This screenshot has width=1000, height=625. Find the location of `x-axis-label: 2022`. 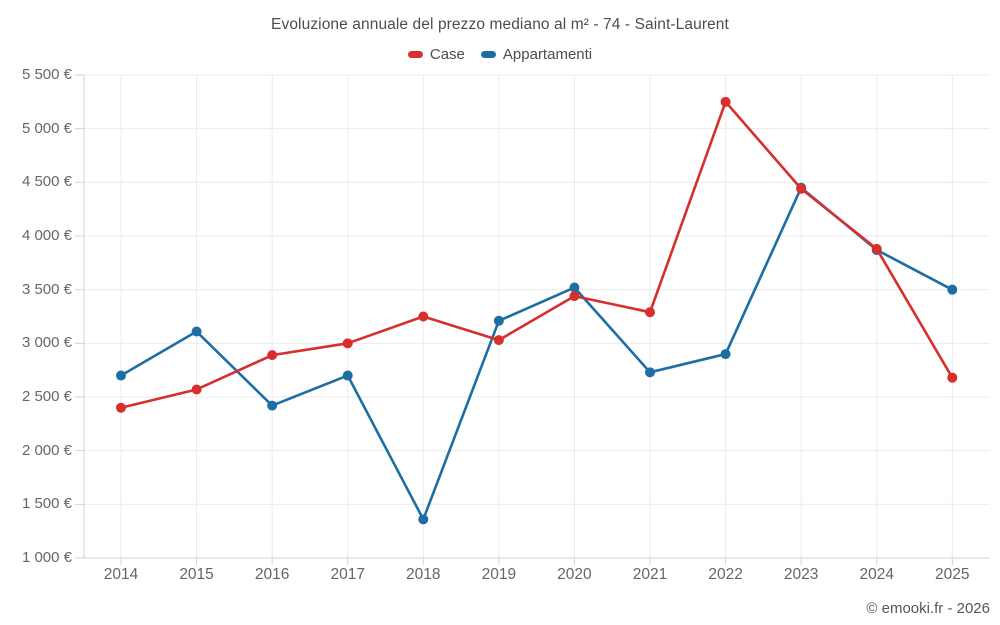

x-axis-label: 2022 is located at coordinates (725, 574).